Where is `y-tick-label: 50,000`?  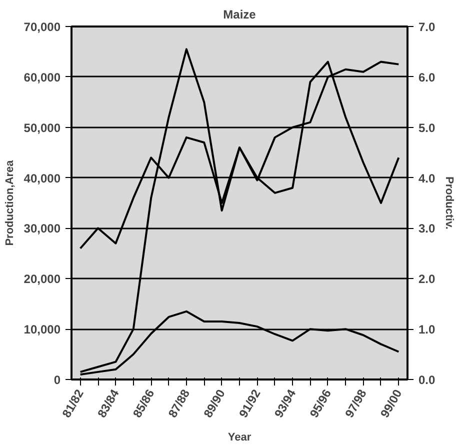
y-tick-label: 50,000 is located at coordinates (42, 127).